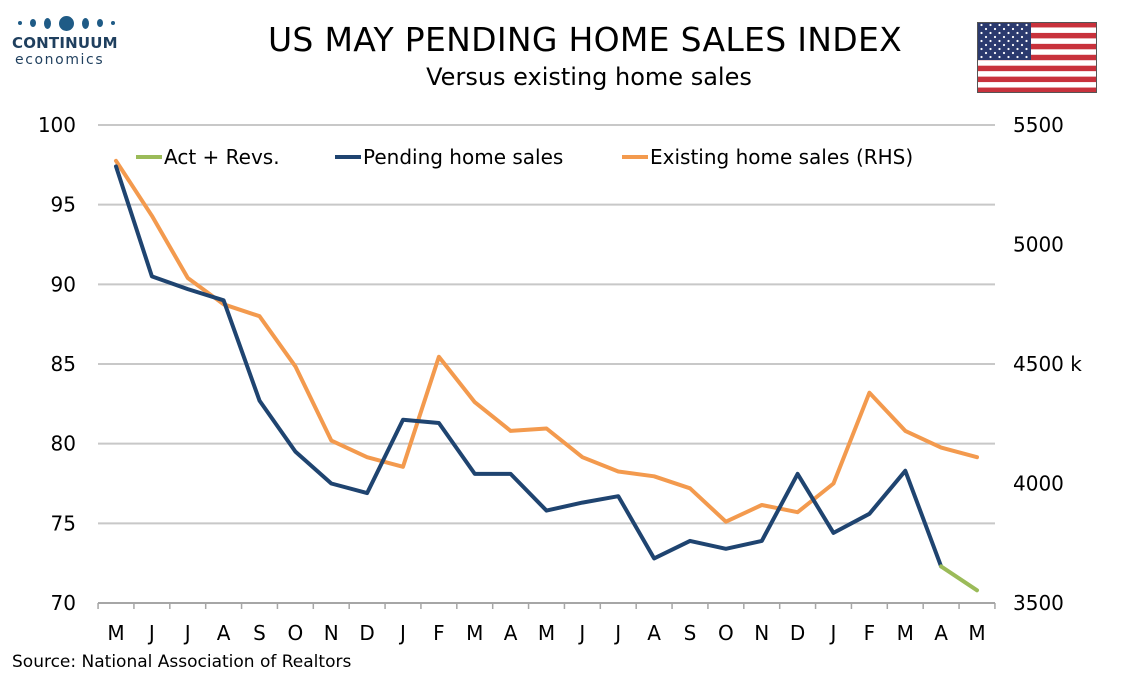  What do you see at coordinates (222, 157) in the screenshot?
I see `legend-label: Act + Revs.` at bounding box center [222, 157].